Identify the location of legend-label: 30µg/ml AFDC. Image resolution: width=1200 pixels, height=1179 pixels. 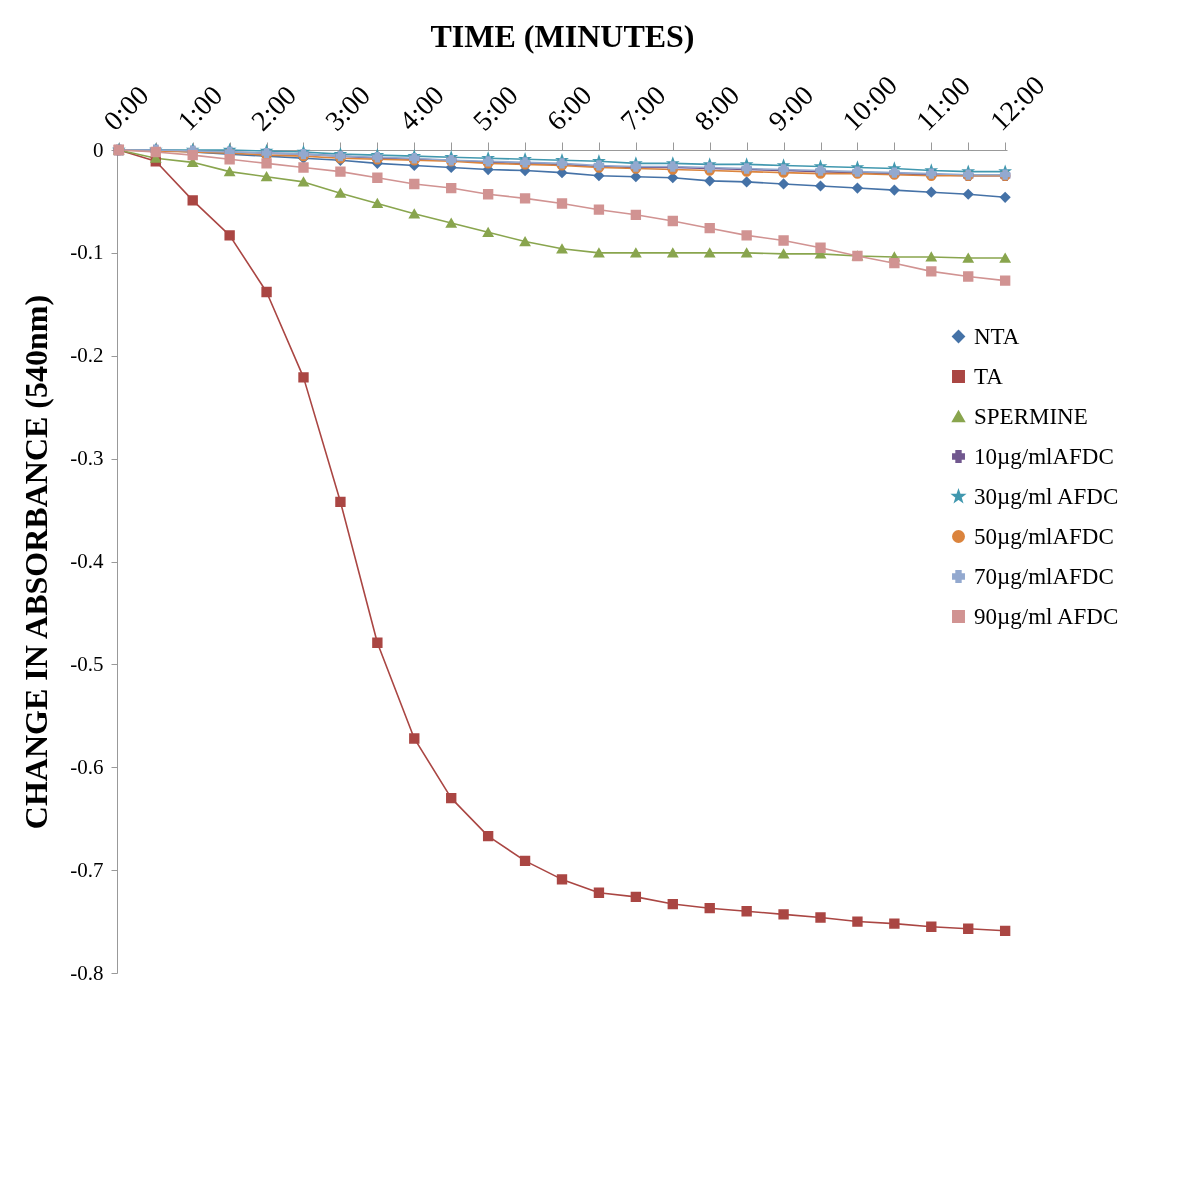
(1046, 496).